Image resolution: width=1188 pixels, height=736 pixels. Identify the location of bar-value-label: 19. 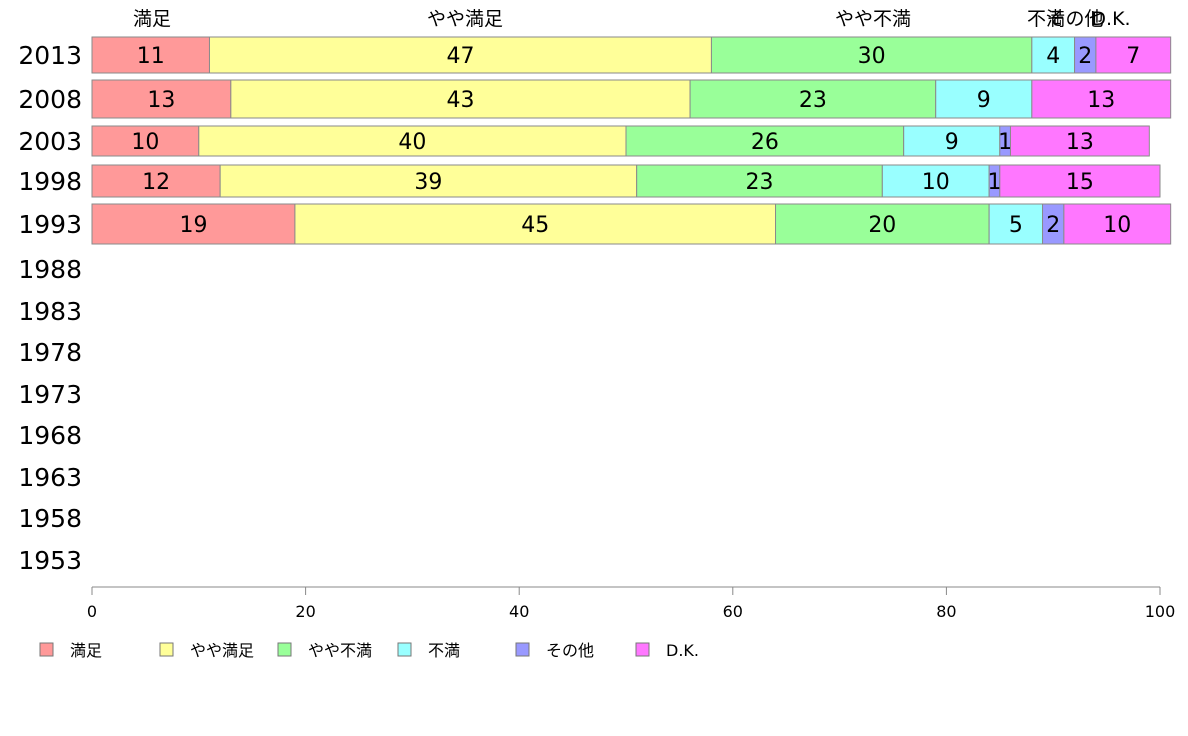
(193, 225).